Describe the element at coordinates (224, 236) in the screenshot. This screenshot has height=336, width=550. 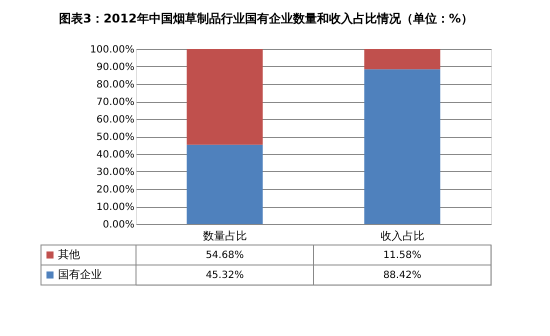
I see `x-tick-label: 数量占比` at that location.